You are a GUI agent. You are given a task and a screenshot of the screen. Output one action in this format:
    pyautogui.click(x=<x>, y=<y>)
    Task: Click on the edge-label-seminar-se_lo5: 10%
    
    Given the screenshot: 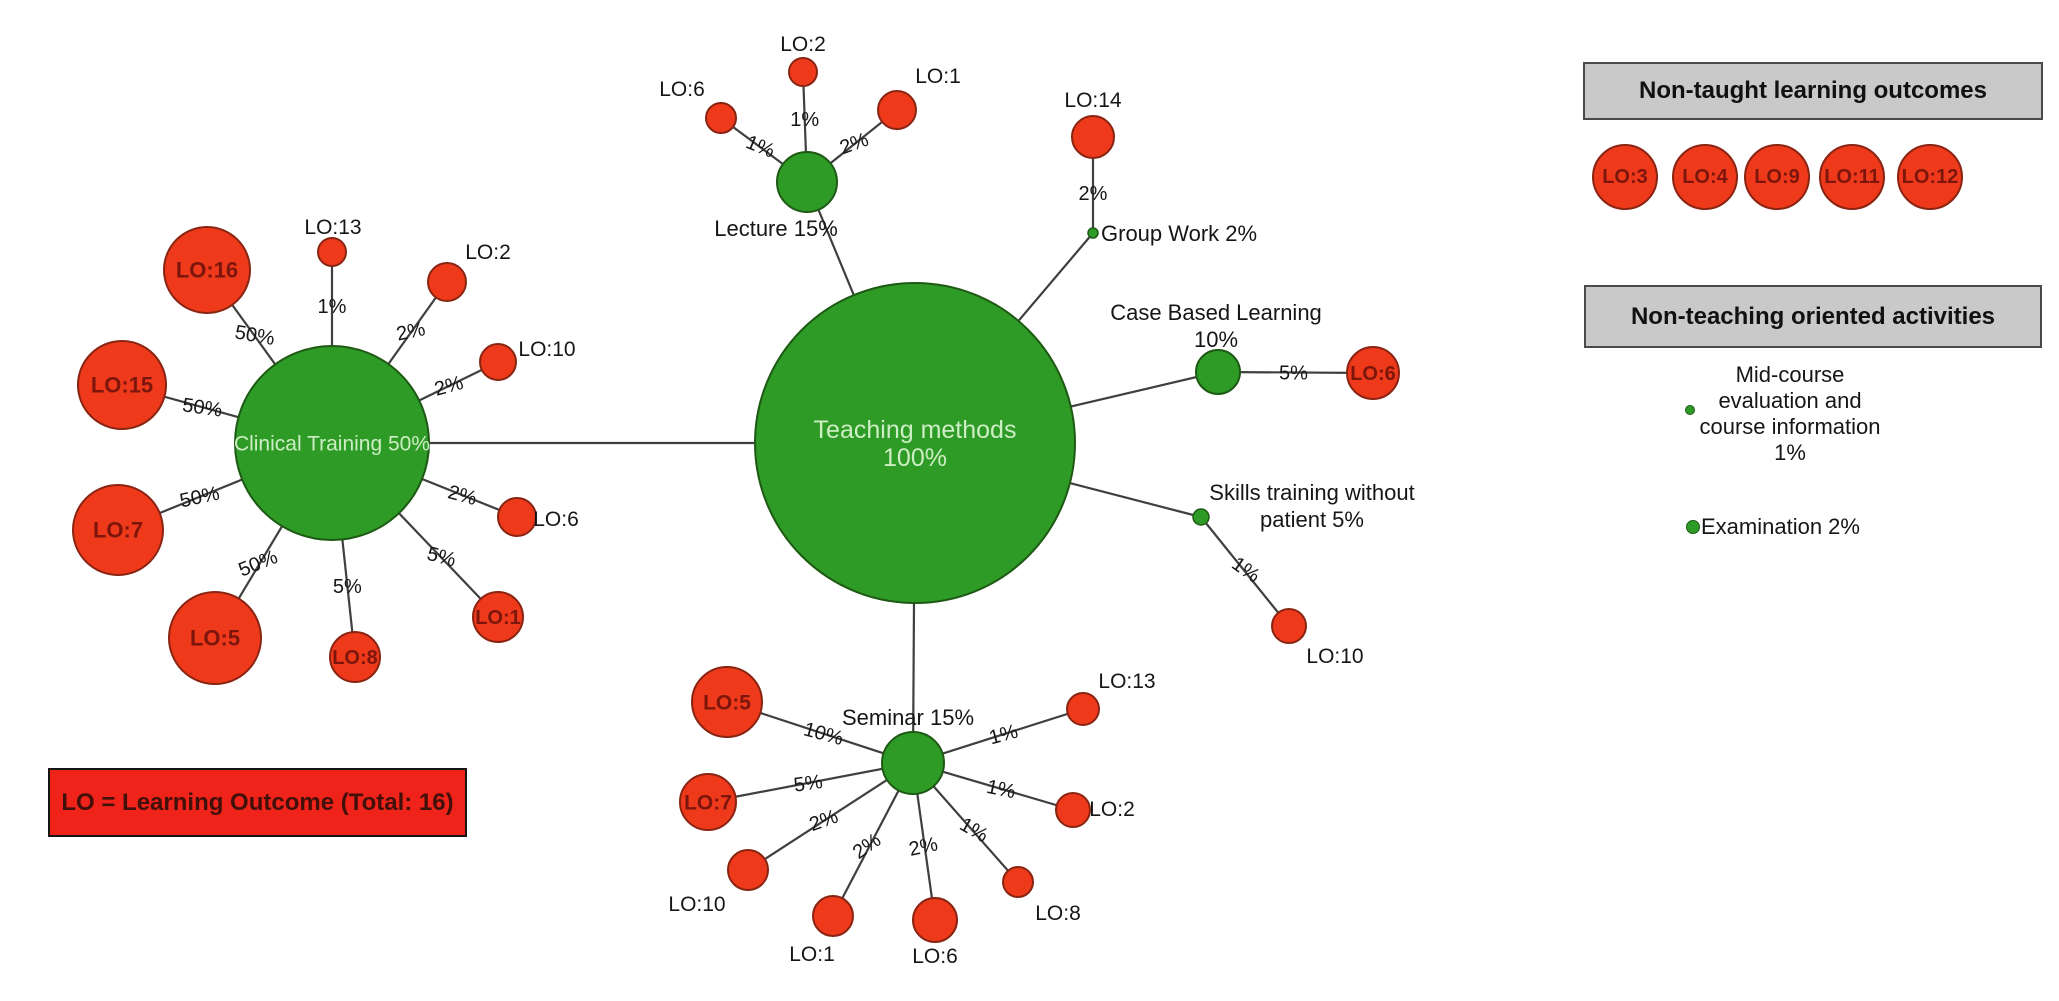 What is the action you would take?
    pyautogui.click(x=823, y=735)
    